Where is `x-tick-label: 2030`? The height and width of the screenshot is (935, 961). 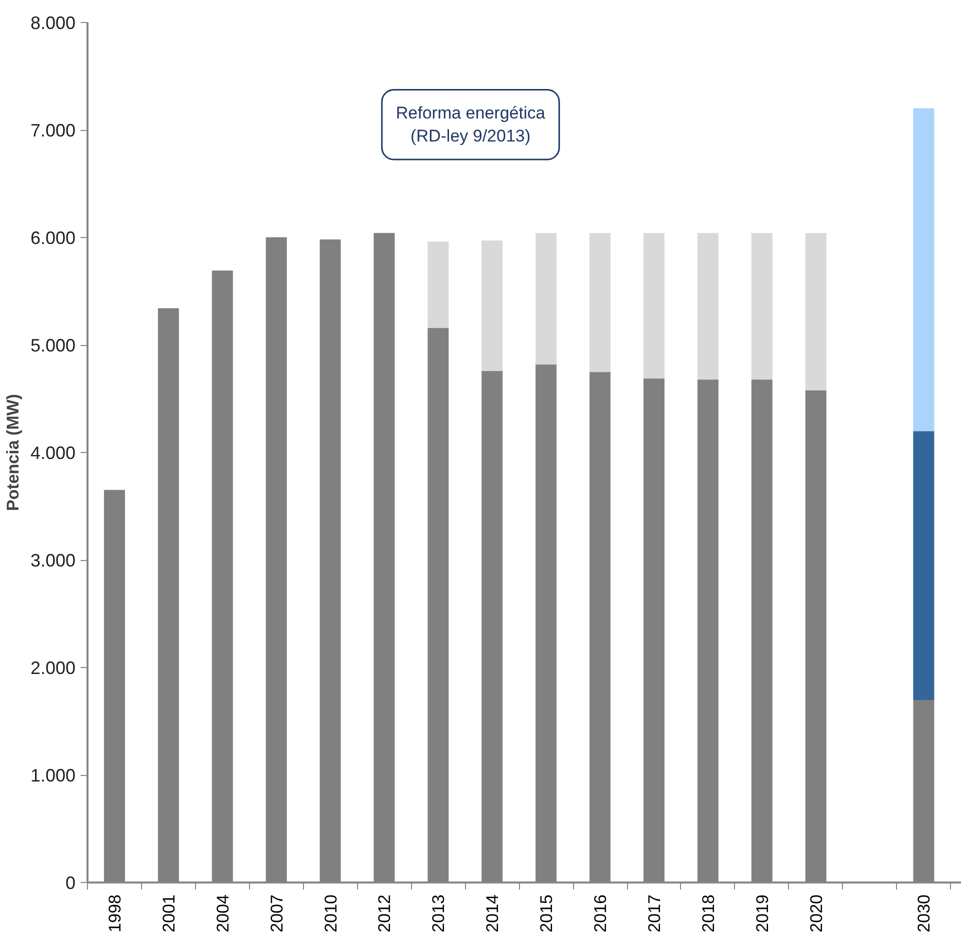 x-tick-label: 2030 is located at coordinates (924, 913).